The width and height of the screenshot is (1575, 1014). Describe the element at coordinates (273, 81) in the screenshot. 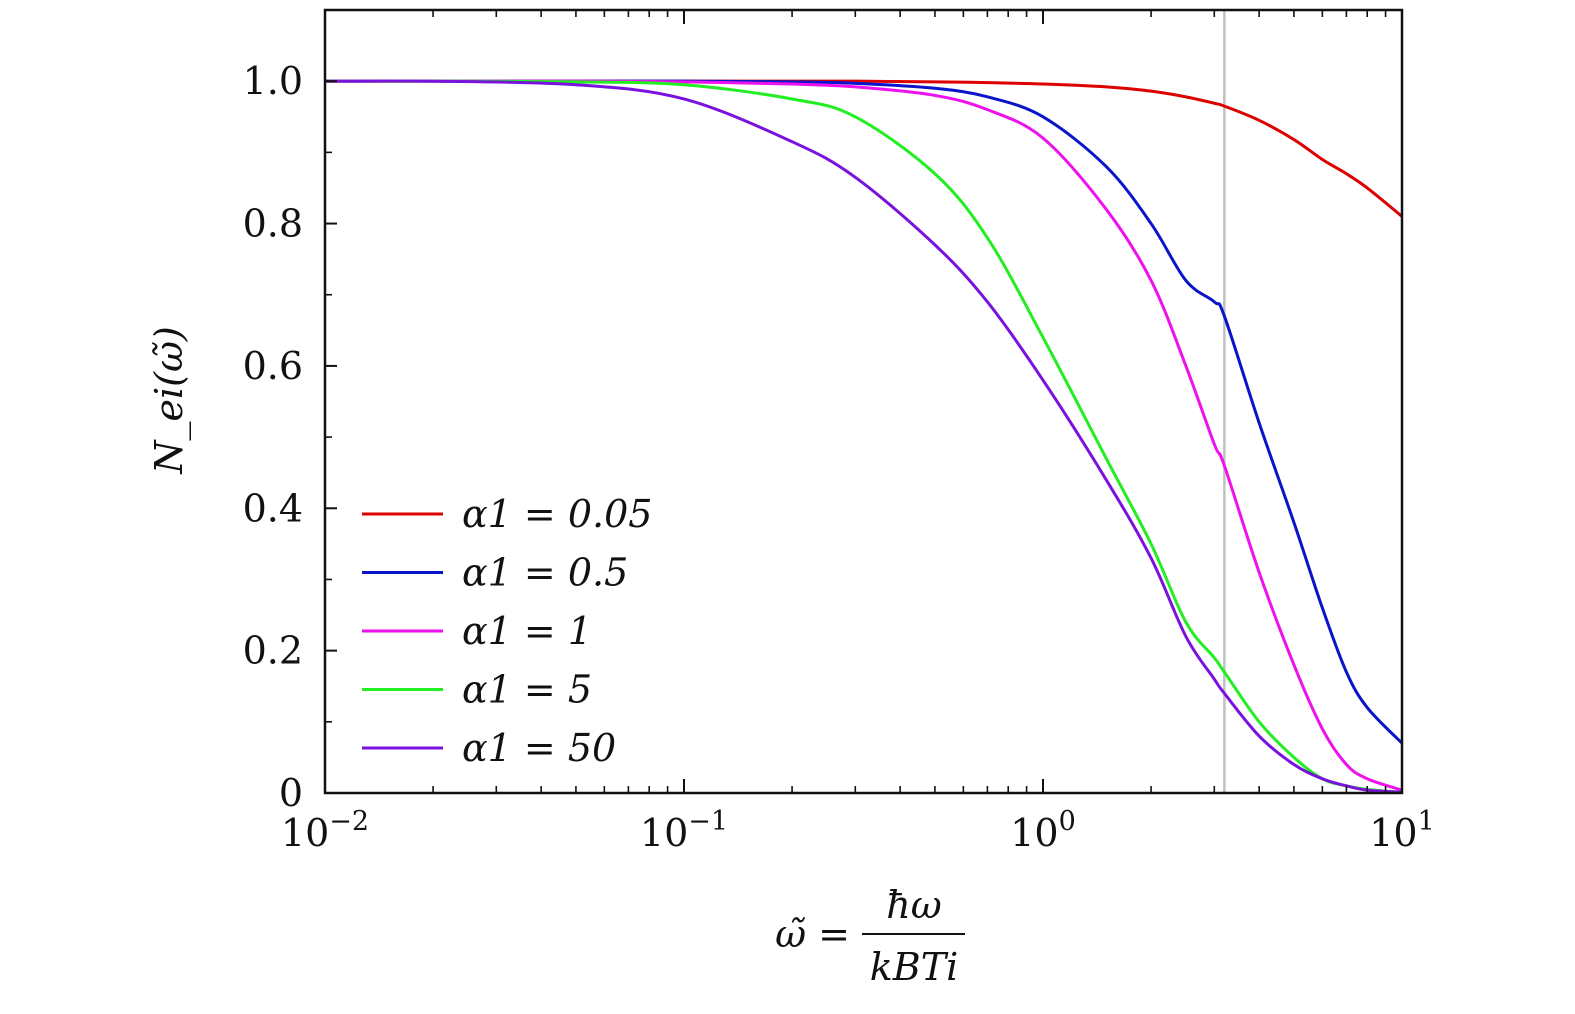

I see `y-tick-label: 1.0` at that location.